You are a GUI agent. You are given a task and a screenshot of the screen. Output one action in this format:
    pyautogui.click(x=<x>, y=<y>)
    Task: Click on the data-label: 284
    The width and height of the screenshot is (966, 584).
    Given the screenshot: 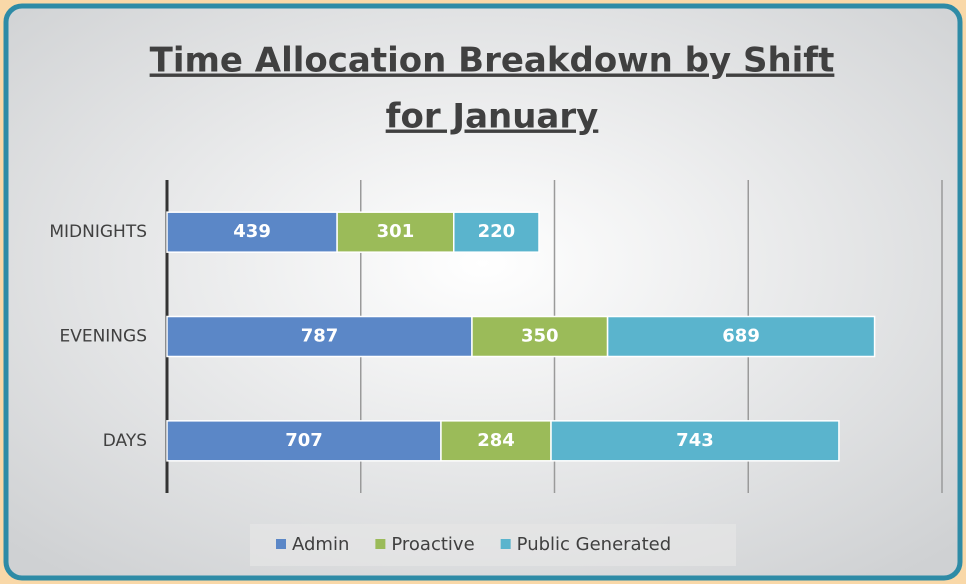 What is the action you would take?
    pyautogui.click(x=496, y=440)
    